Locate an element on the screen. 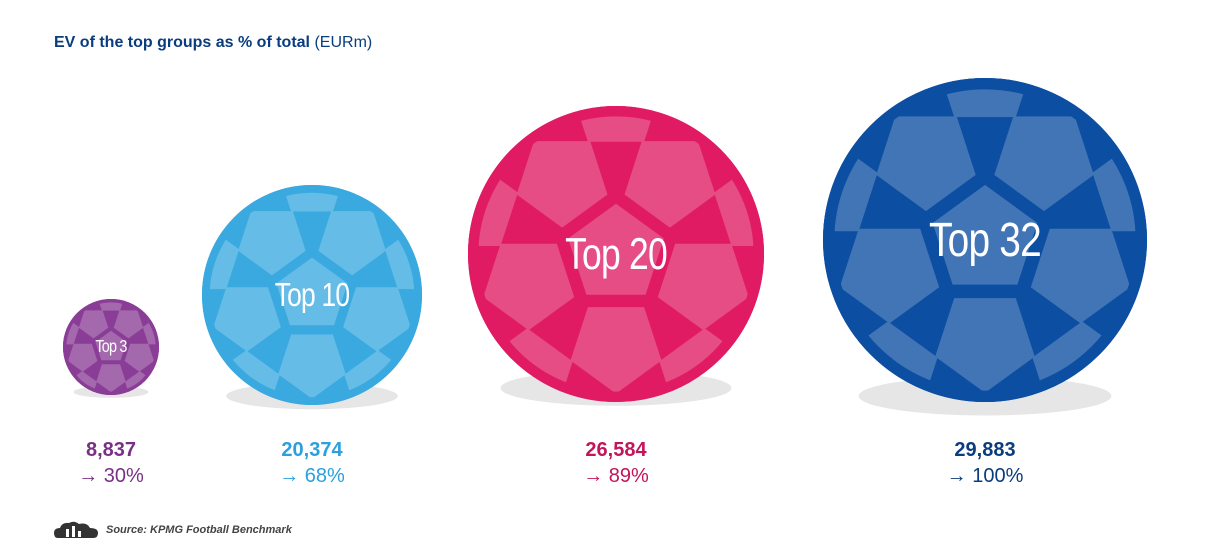 This screenshot has width=1211, height=555. percent-label: → 30% is located at coordinates (111, 476).